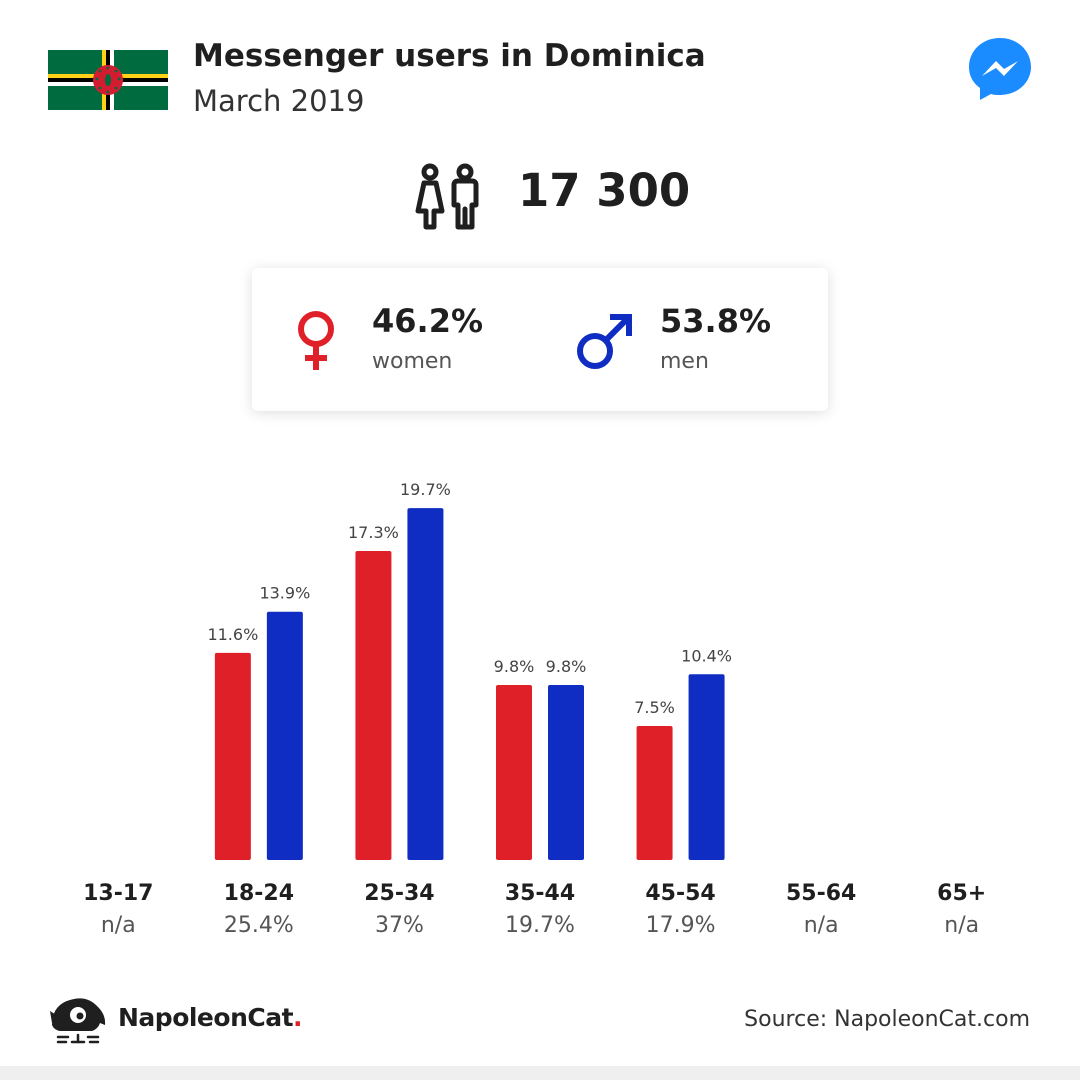 Image resolution: width=1080 pixels, height=1080 pixels. Describe the element at coordinates (681, 925) in the screenshot. I see `age-category-total: 17.9%` at that location.